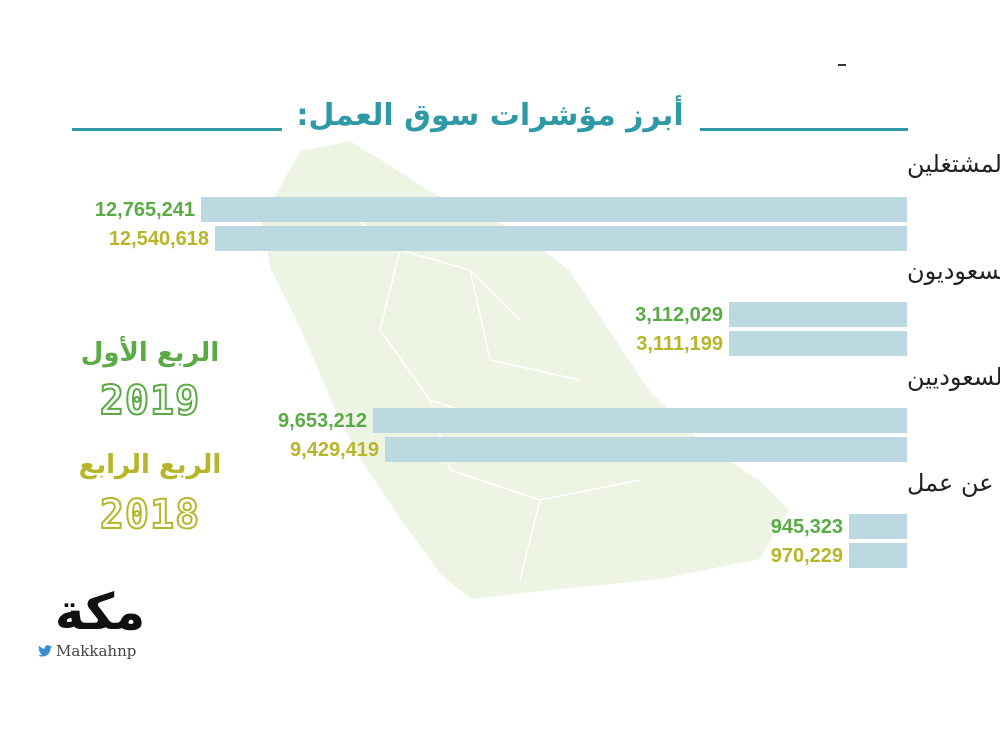 The image size is (1000, 750). I want to click on bar-value-label: 9,653,212, so click(322, 421).